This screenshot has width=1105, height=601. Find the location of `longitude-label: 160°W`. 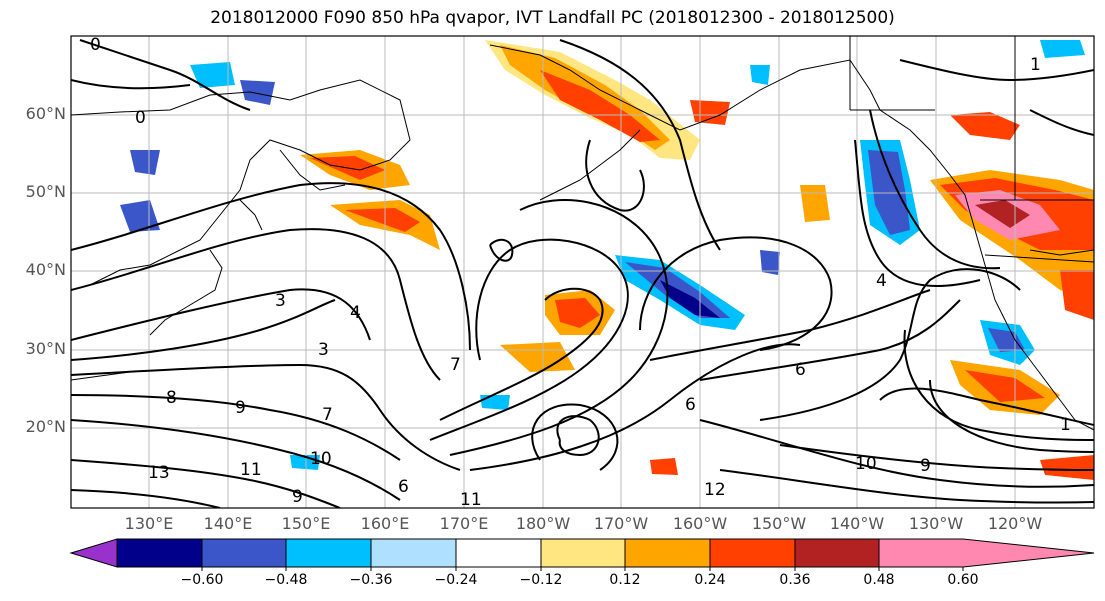

longitude-label: 160°W is located at coordinates (700, 523).